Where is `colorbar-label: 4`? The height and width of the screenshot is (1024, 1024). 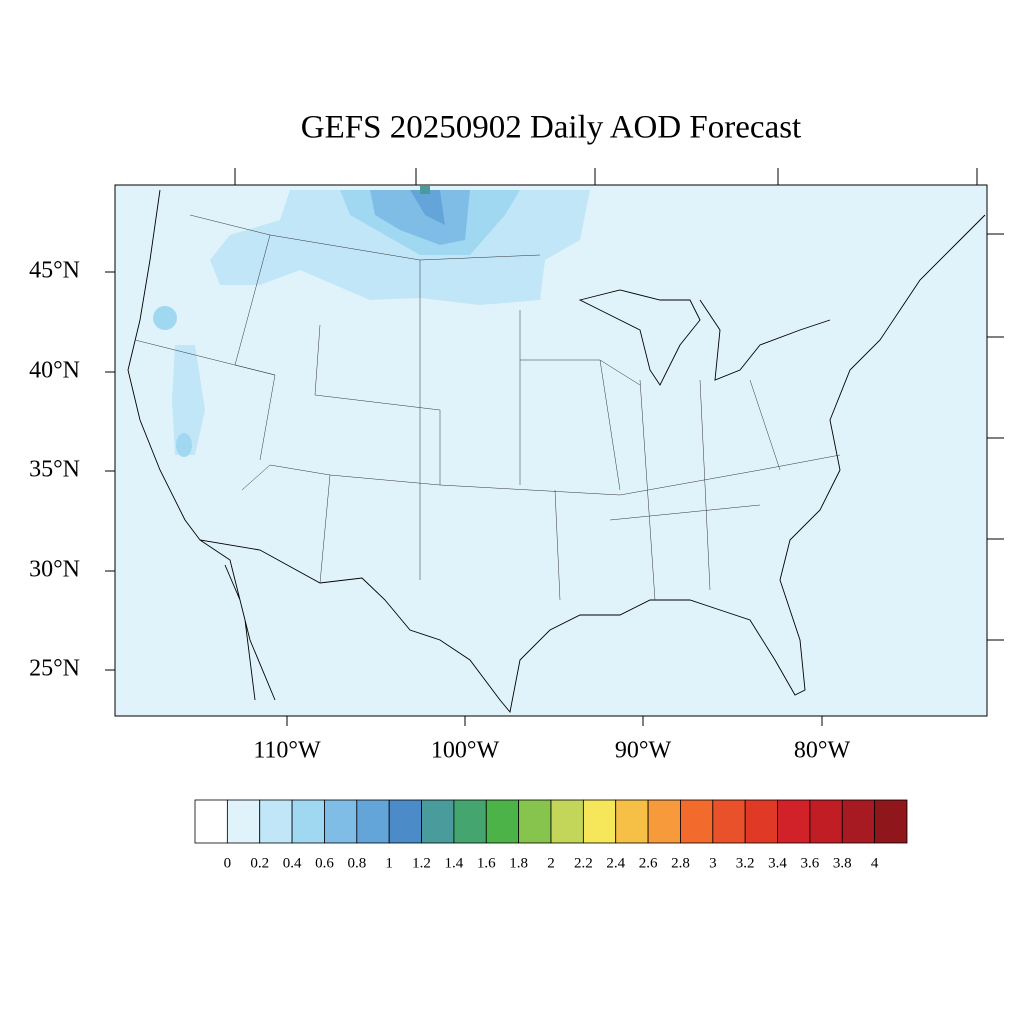 colorbar-label: 4 is located at coordinates (875, 863).